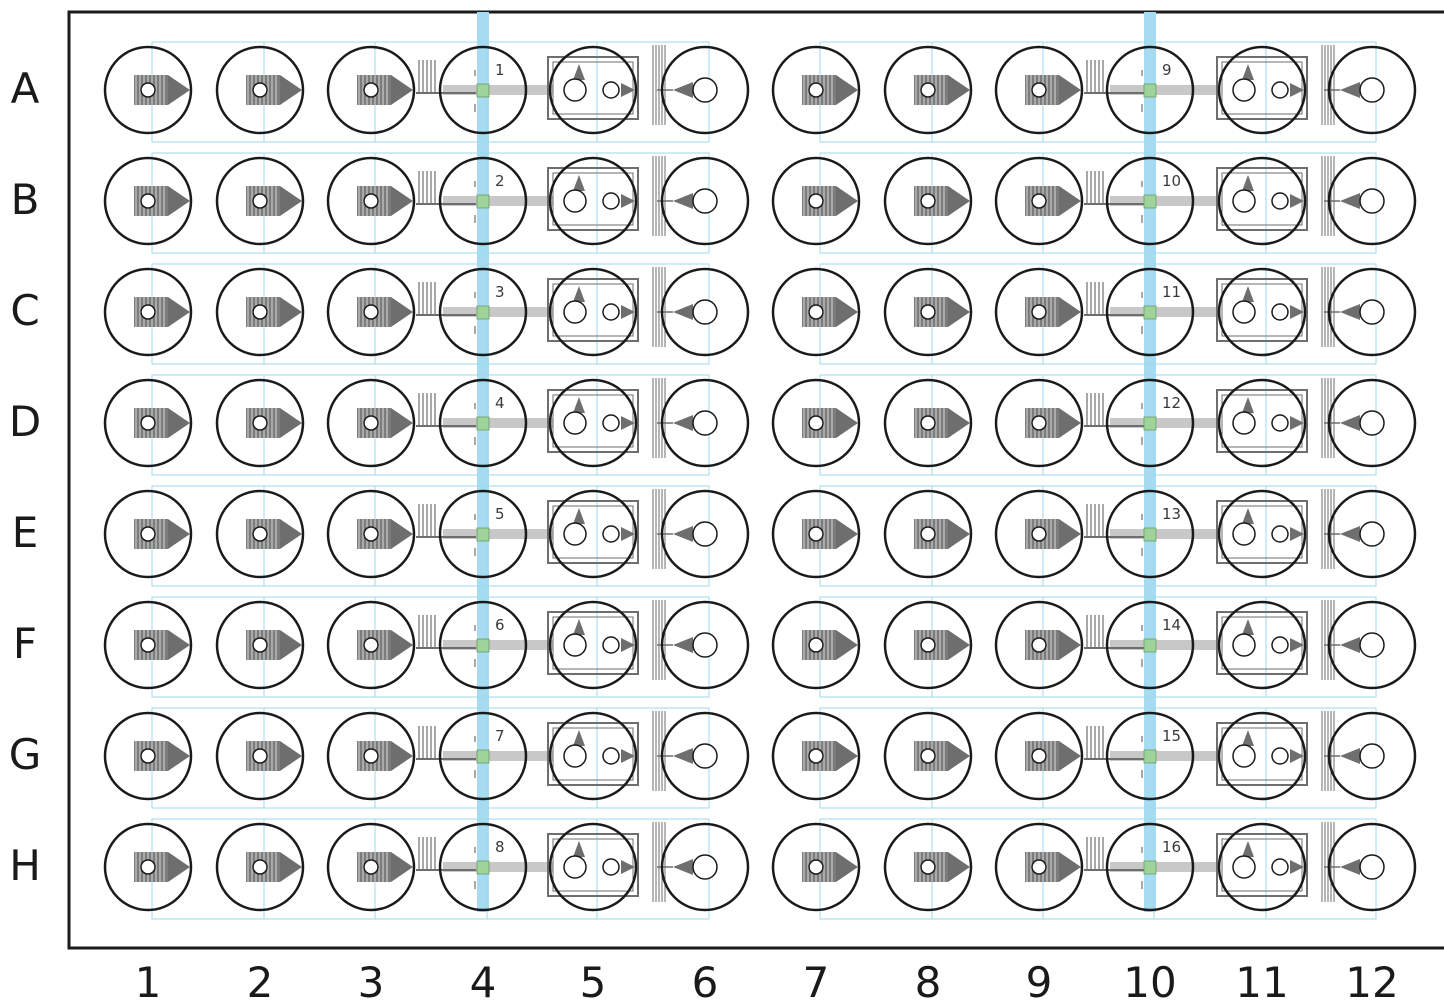  I want to click on device-number-label: 9, so click(1167, 70).